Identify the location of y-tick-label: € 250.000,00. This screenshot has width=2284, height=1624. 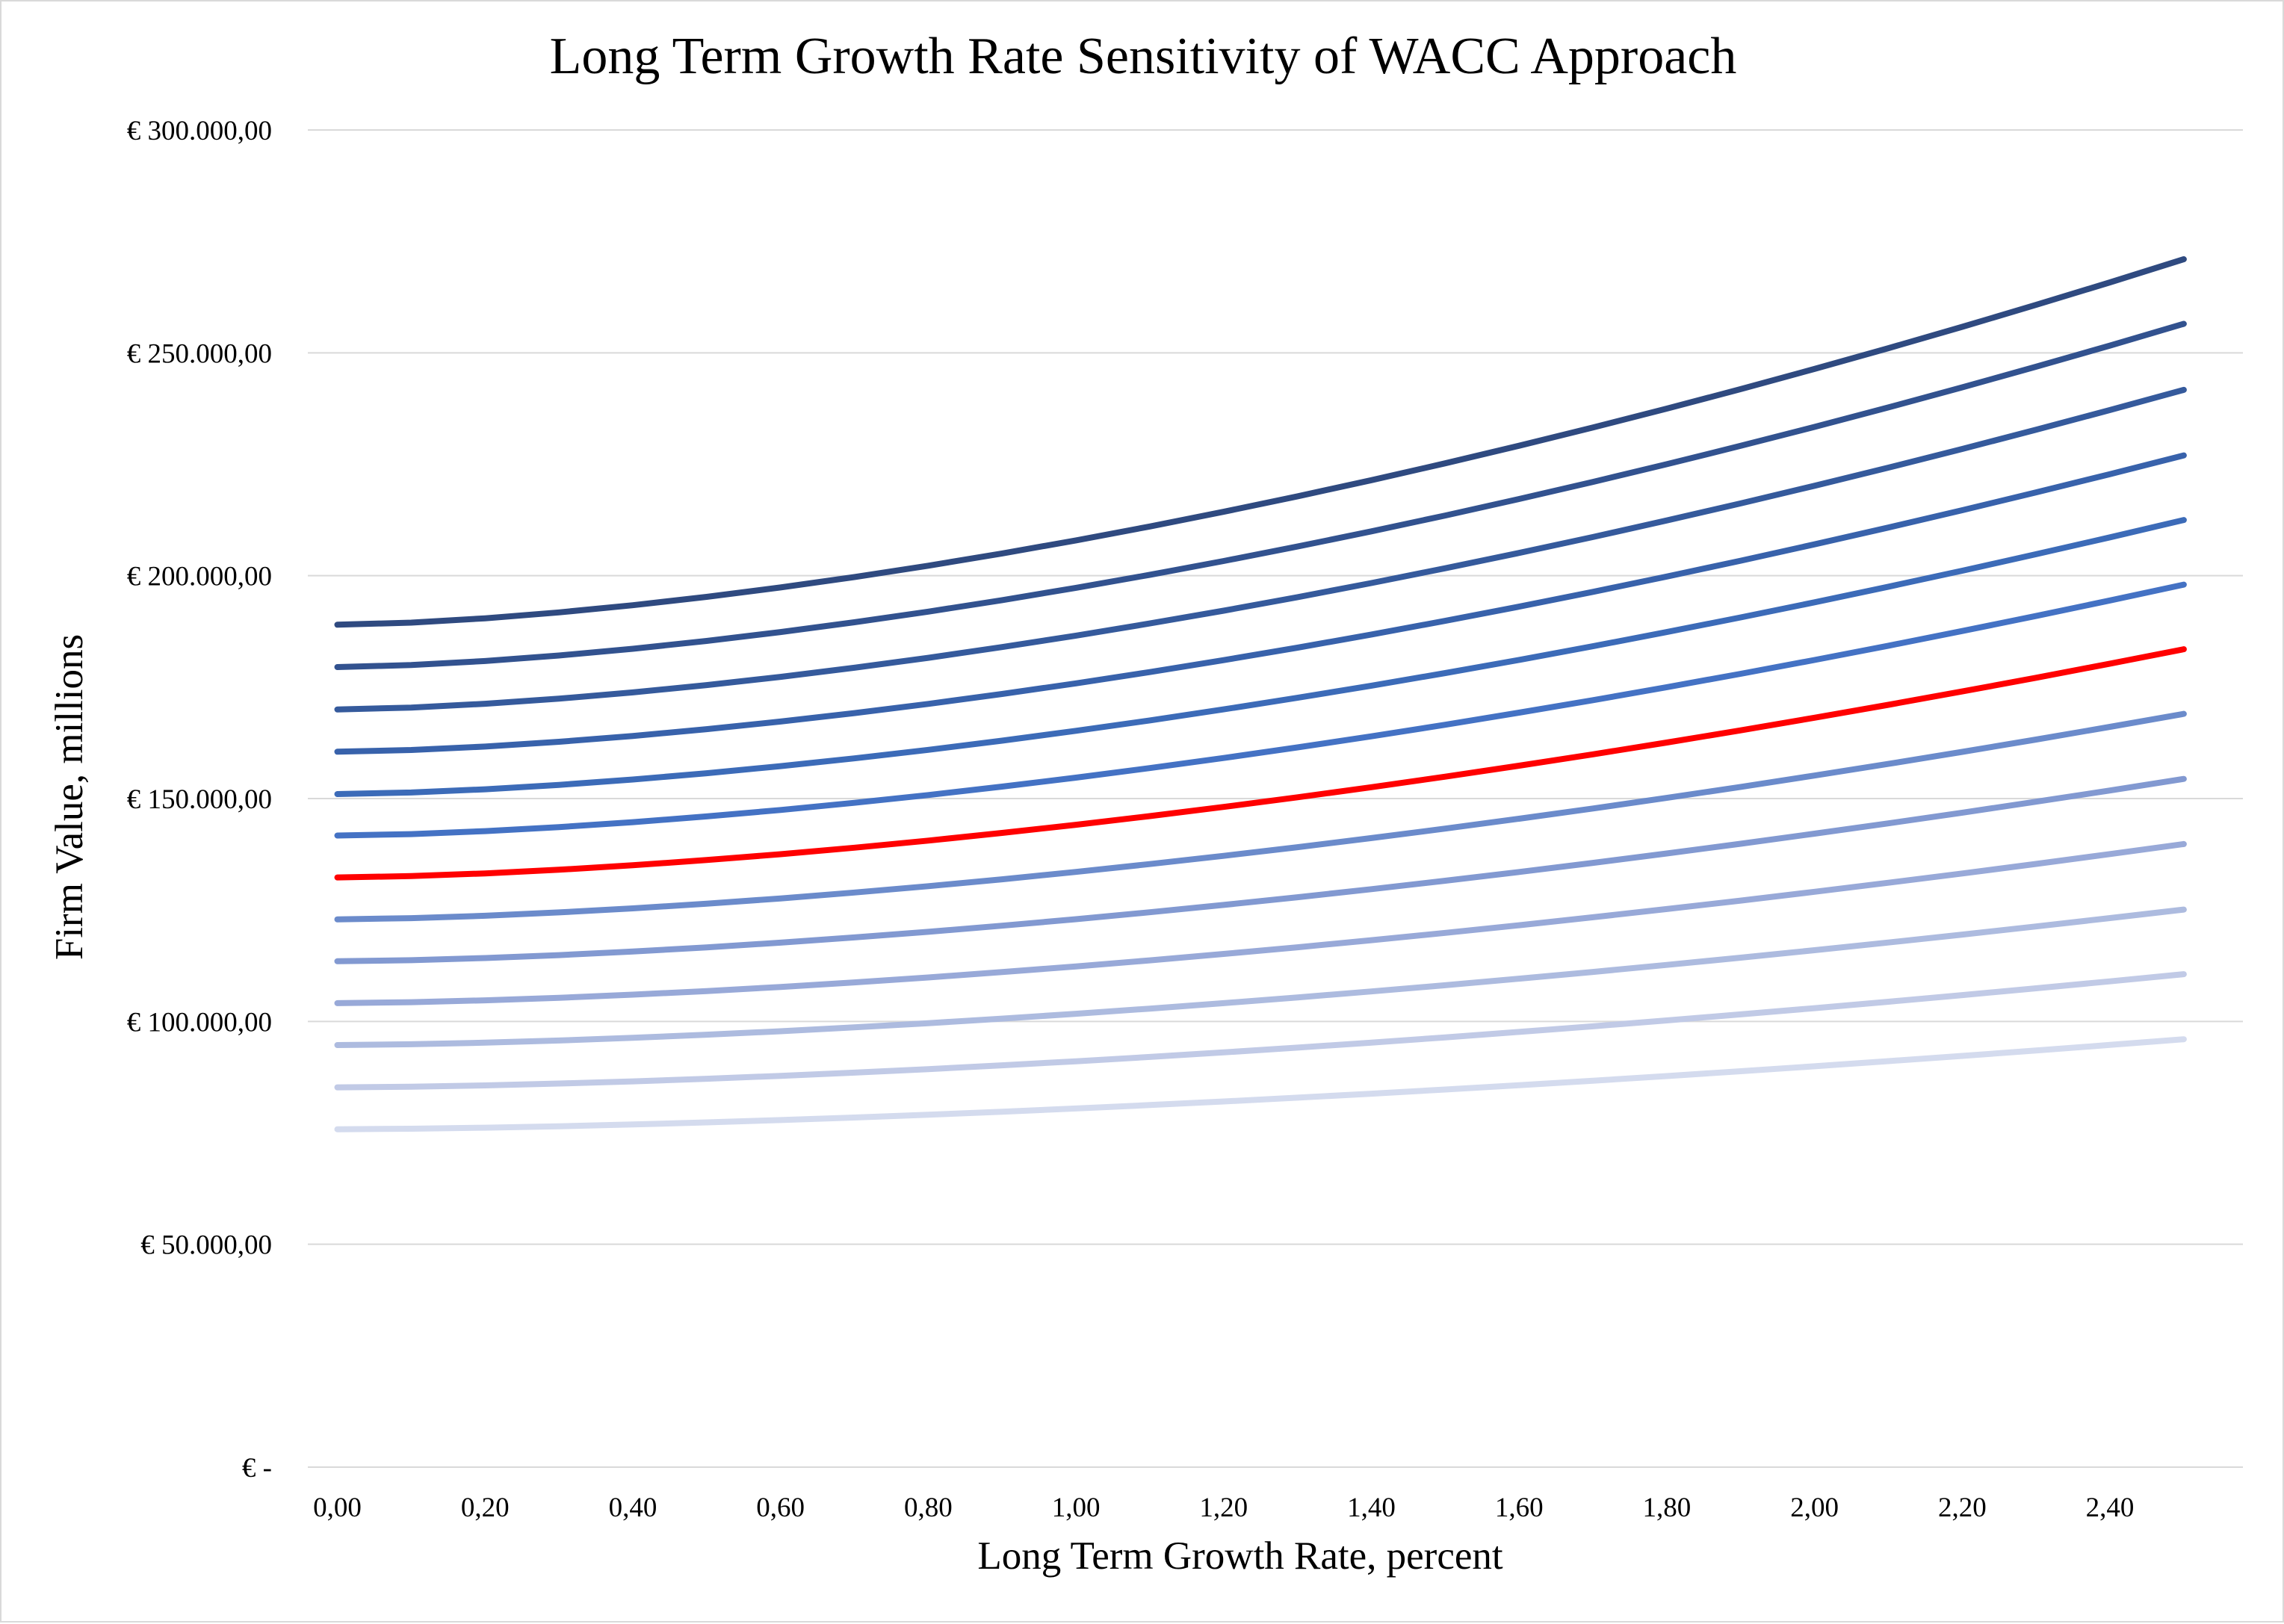
(199, 353).